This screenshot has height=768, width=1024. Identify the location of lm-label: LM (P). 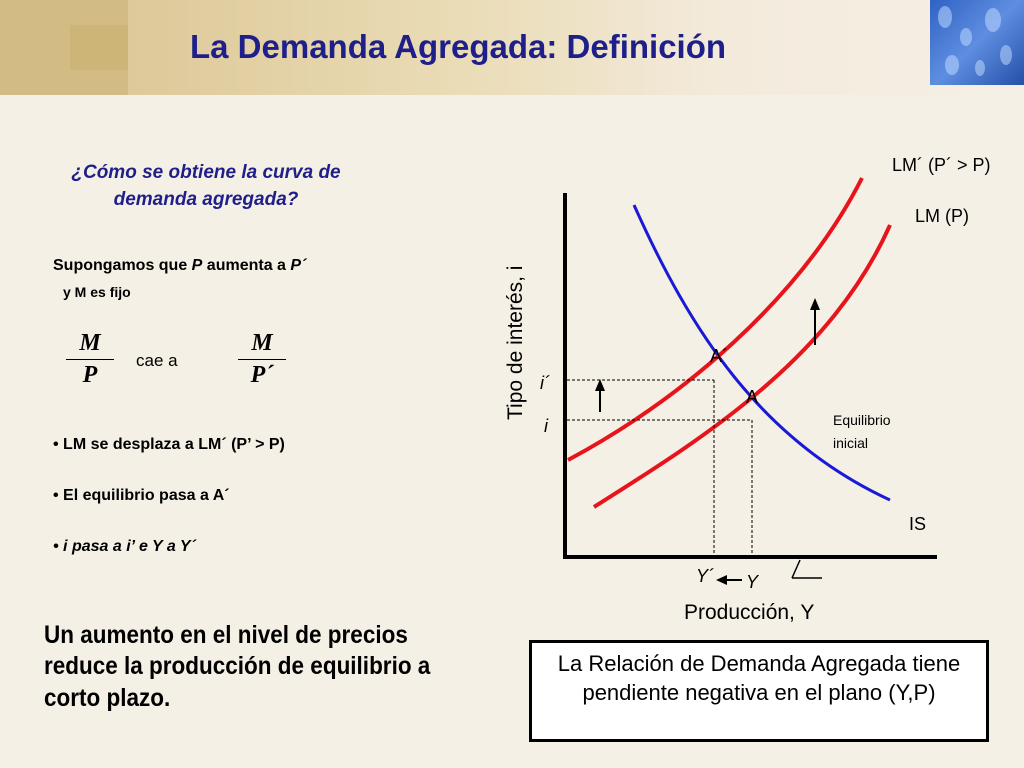
(942, 216).